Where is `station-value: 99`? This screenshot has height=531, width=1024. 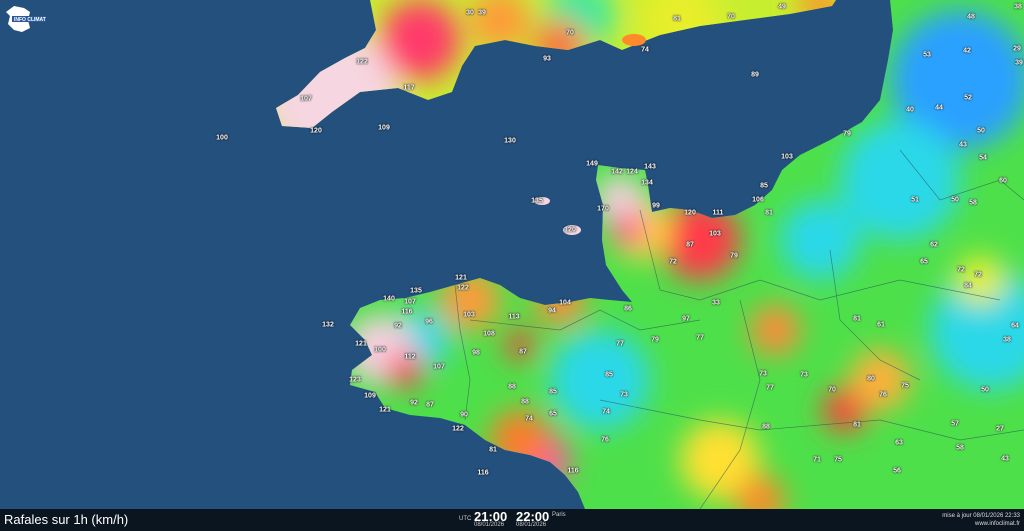
station-value: 99 is located at coordinates (656, 206).